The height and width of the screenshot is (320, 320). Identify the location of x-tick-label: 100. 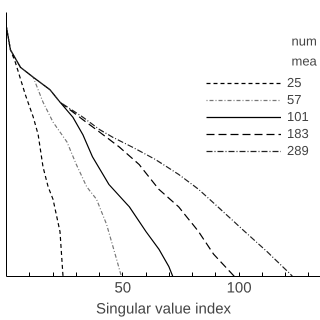
(239, 288).